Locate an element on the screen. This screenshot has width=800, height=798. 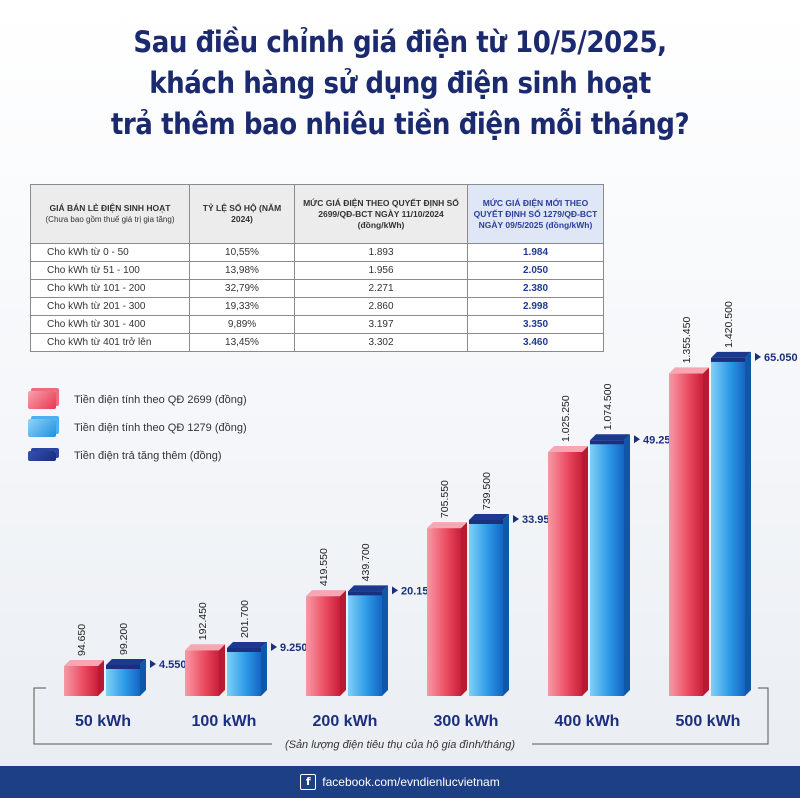
value-label-new: 99.200 is located at coordinates (124, 639).